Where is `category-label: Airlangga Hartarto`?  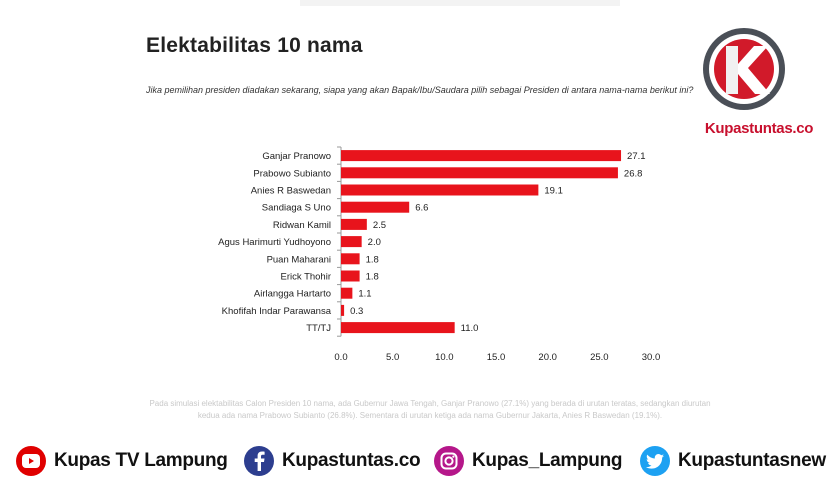 category-label: Airlangga Hartarto is located at coordinates (292, 294).